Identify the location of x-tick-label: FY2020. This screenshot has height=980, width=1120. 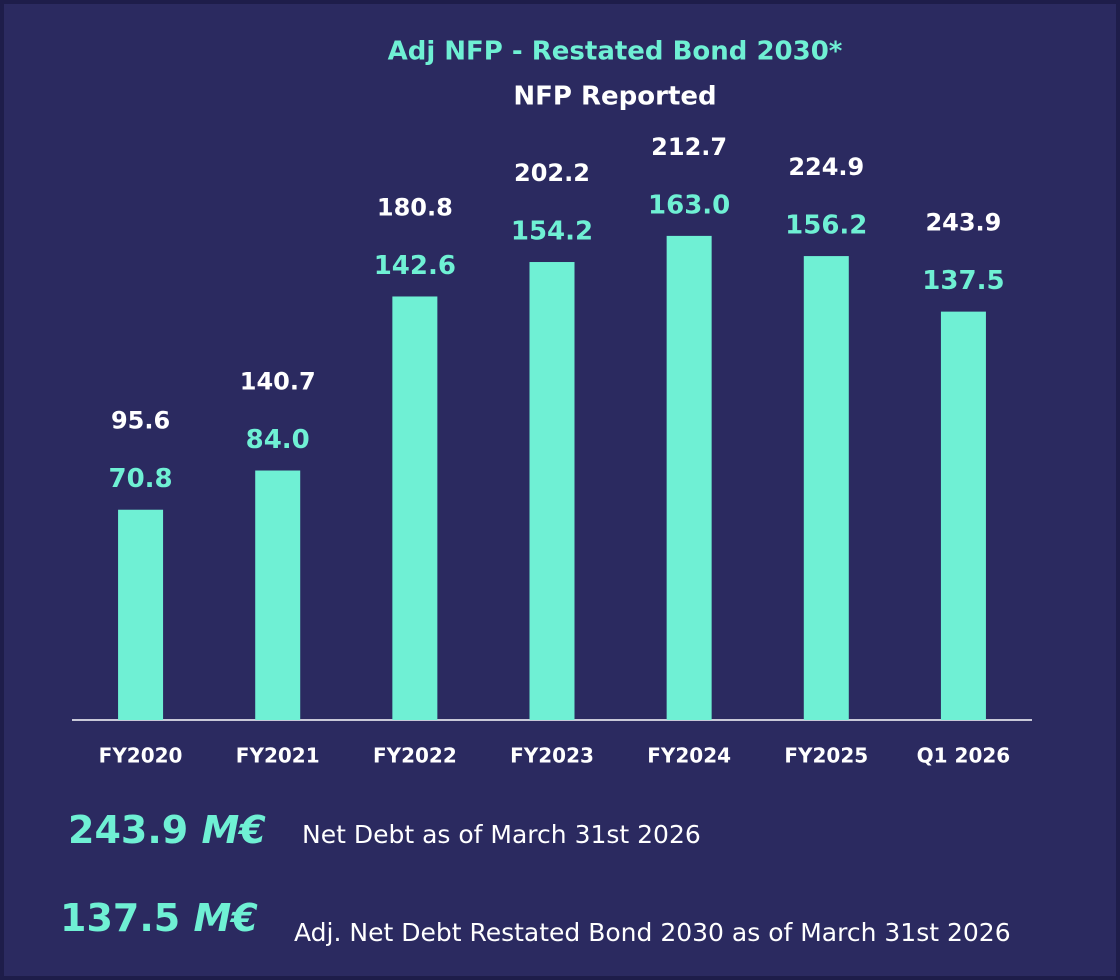
(141, 756).